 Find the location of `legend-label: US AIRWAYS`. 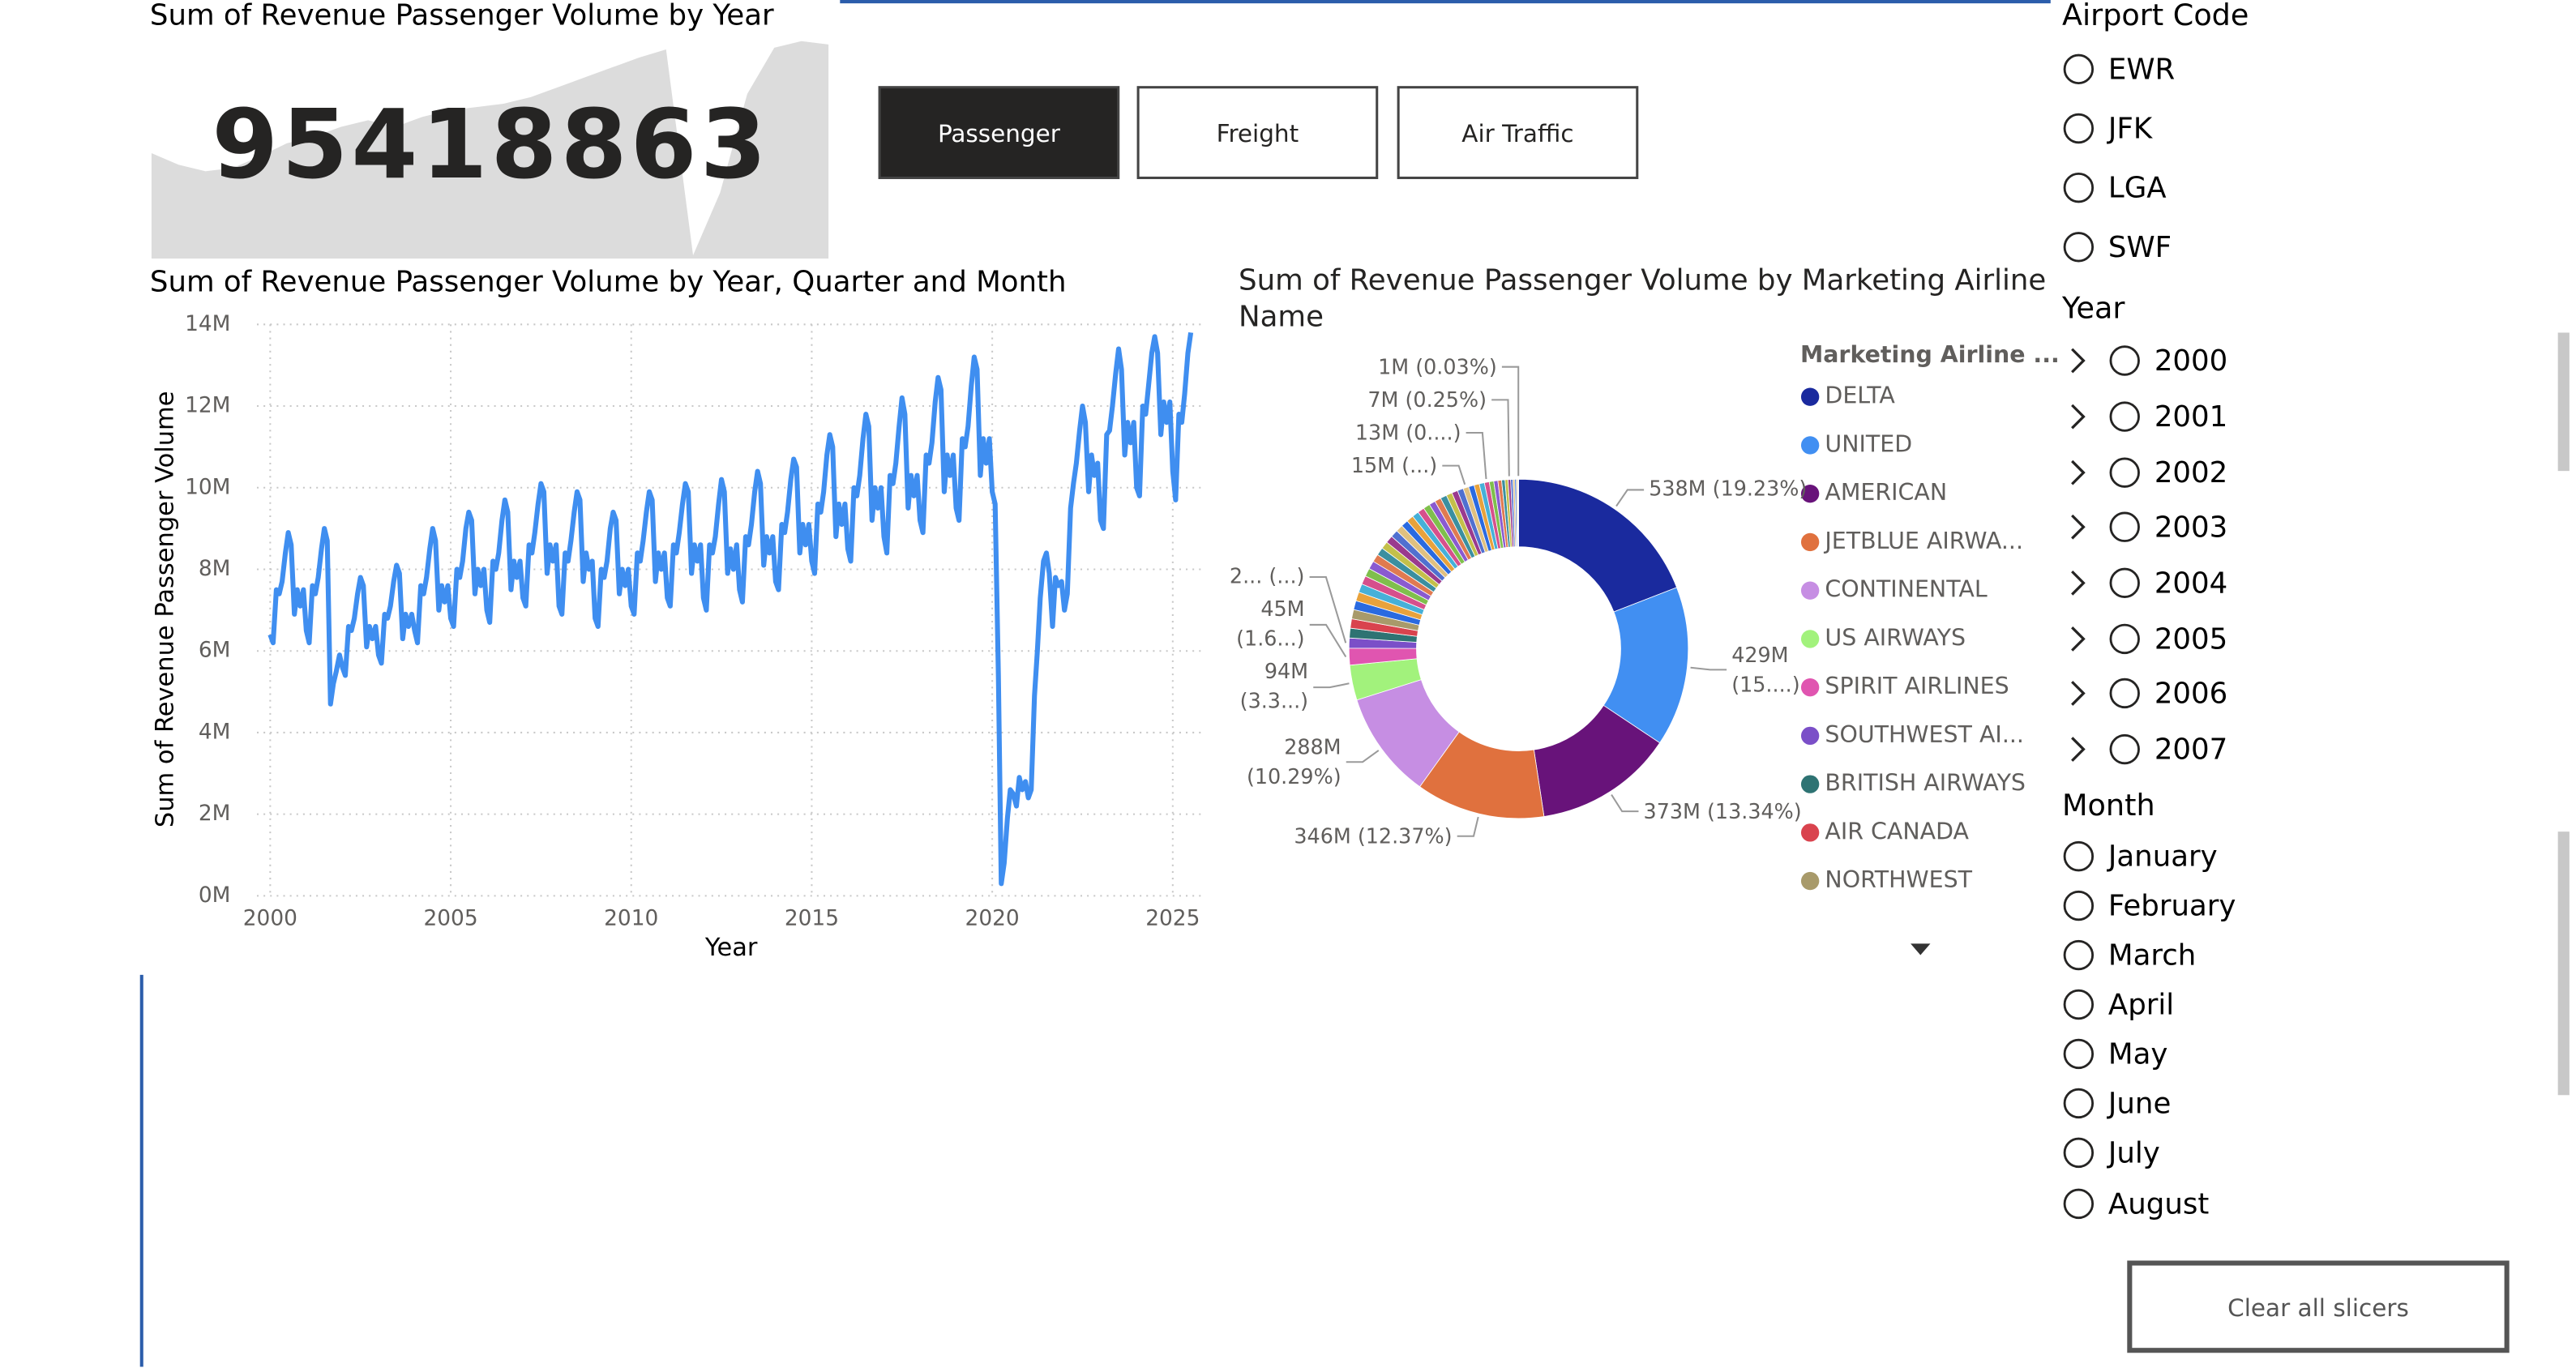

legend-label: US AIRWAYS is located at coordinates (1896, 638).